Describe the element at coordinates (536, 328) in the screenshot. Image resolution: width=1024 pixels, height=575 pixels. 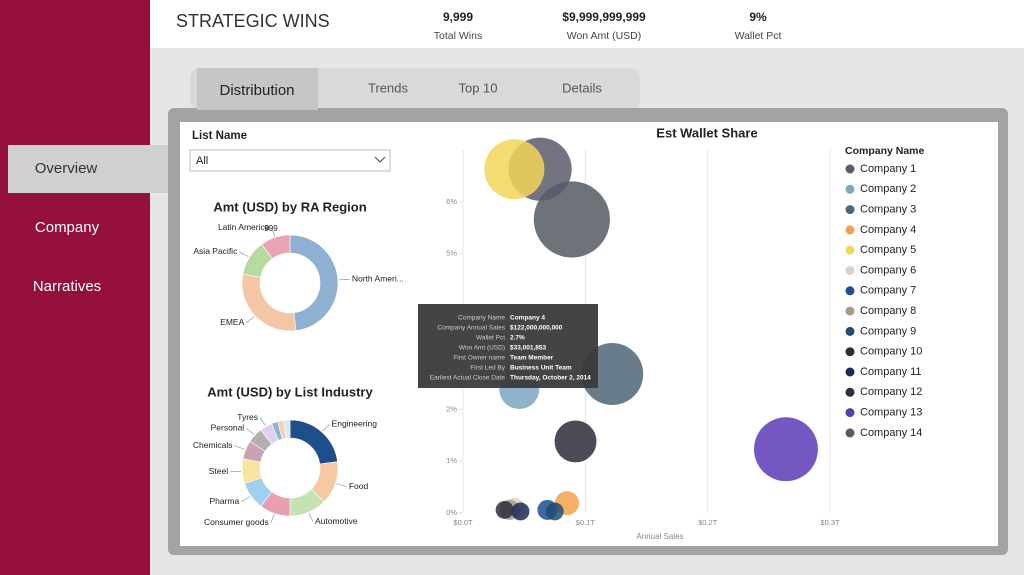
I see `tooltip-value: $122,000,000,000` at that location.